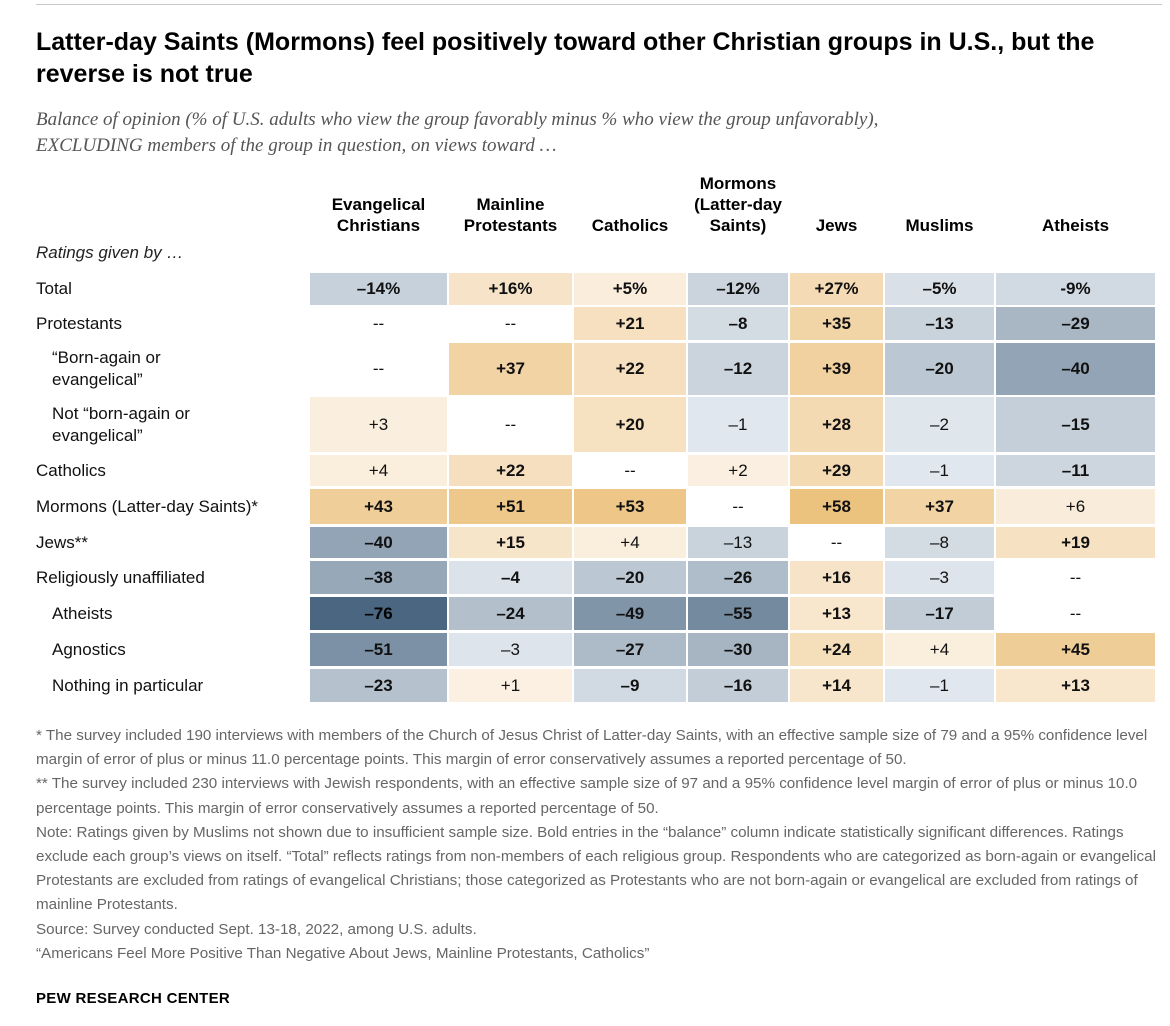  What do you see at coordinates (1075, 289) in the screenshot?
I see `table-cell: -9%` at bounding box center [1075, 289].